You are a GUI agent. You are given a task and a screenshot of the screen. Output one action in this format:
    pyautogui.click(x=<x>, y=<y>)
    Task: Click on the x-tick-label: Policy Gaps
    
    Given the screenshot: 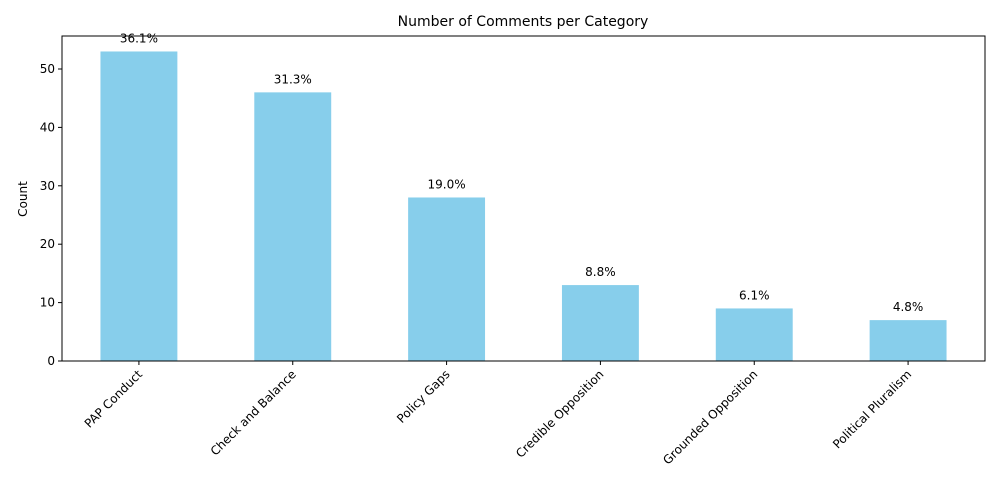 What is the action you would take?
    pyautogui.click(x=423, y=396)
    